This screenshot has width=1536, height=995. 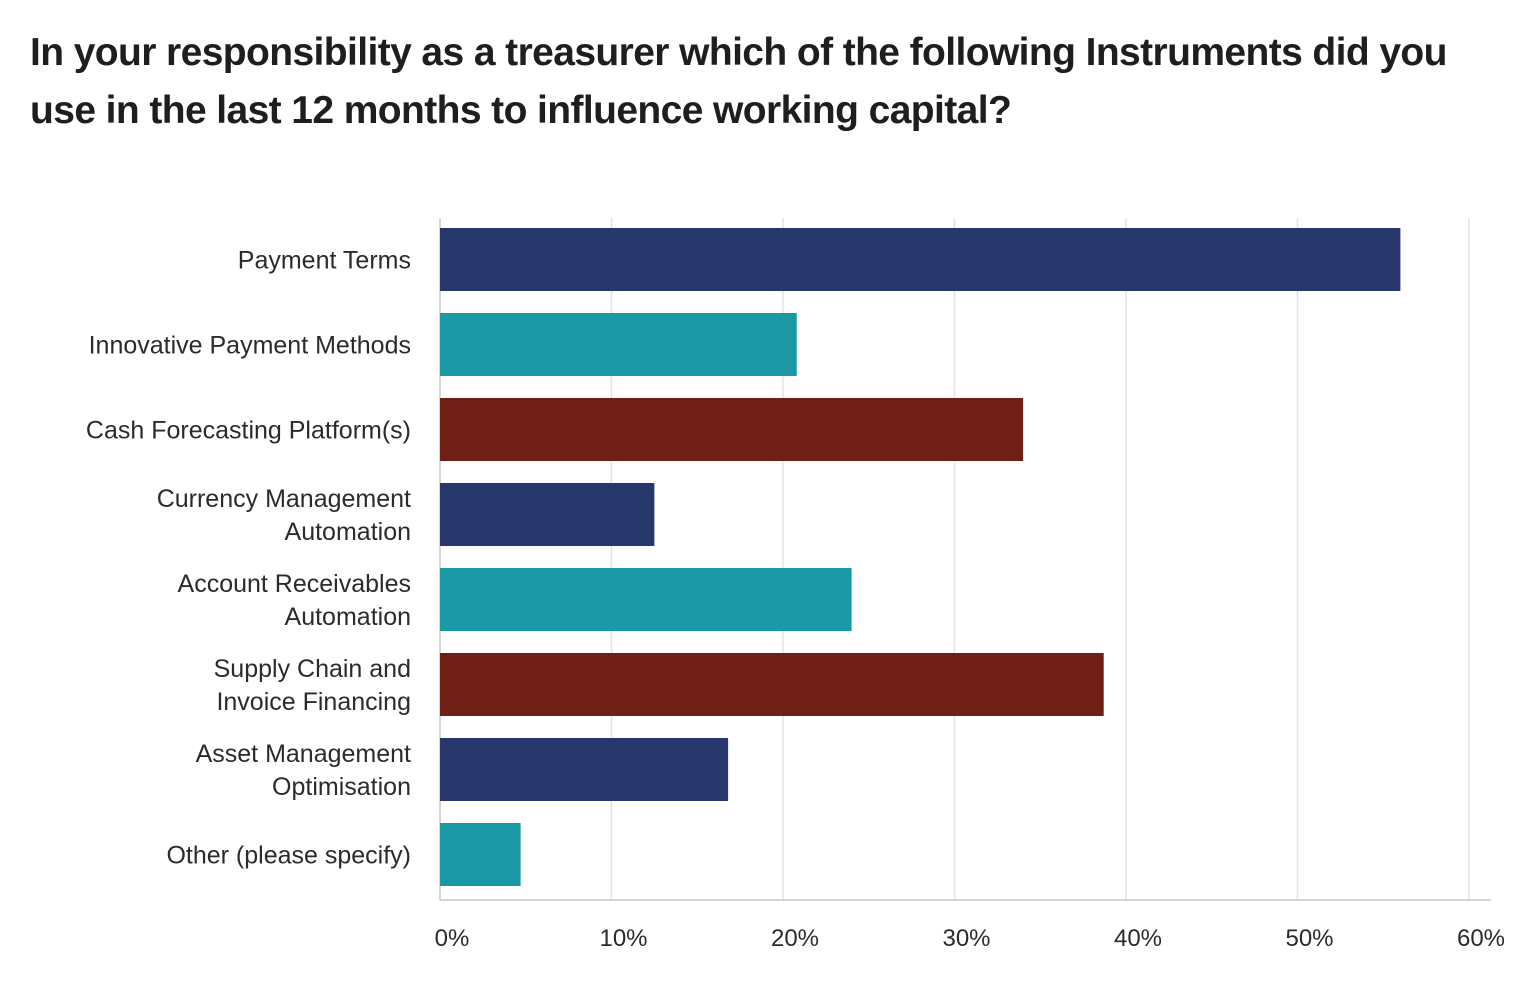 I want to click on category-label-line: Supply Chain and, so click(x=312, y=669).